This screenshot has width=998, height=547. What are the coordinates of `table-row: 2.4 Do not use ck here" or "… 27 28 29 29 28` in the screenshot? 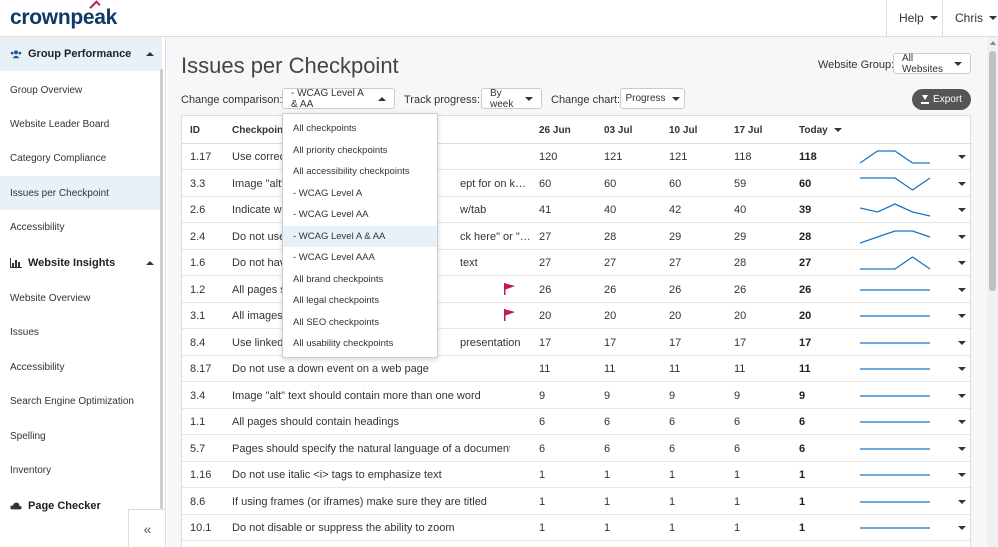 It's located at (577, 237).